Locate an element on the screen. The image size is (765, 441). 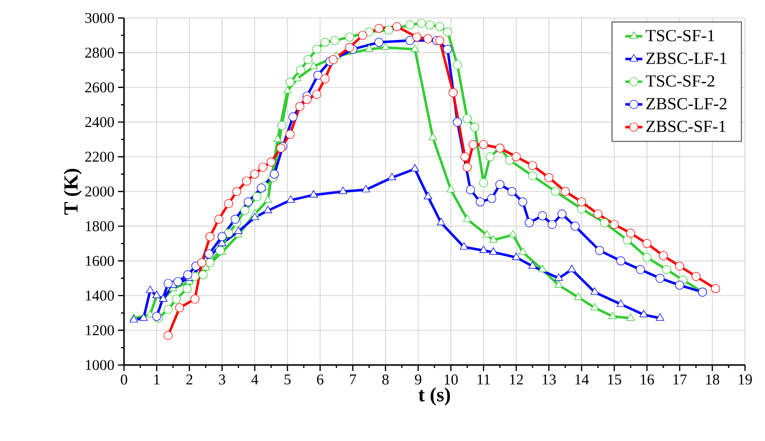
legend-label: ZBSC-SF-1 is located at coordinates (686, 126).